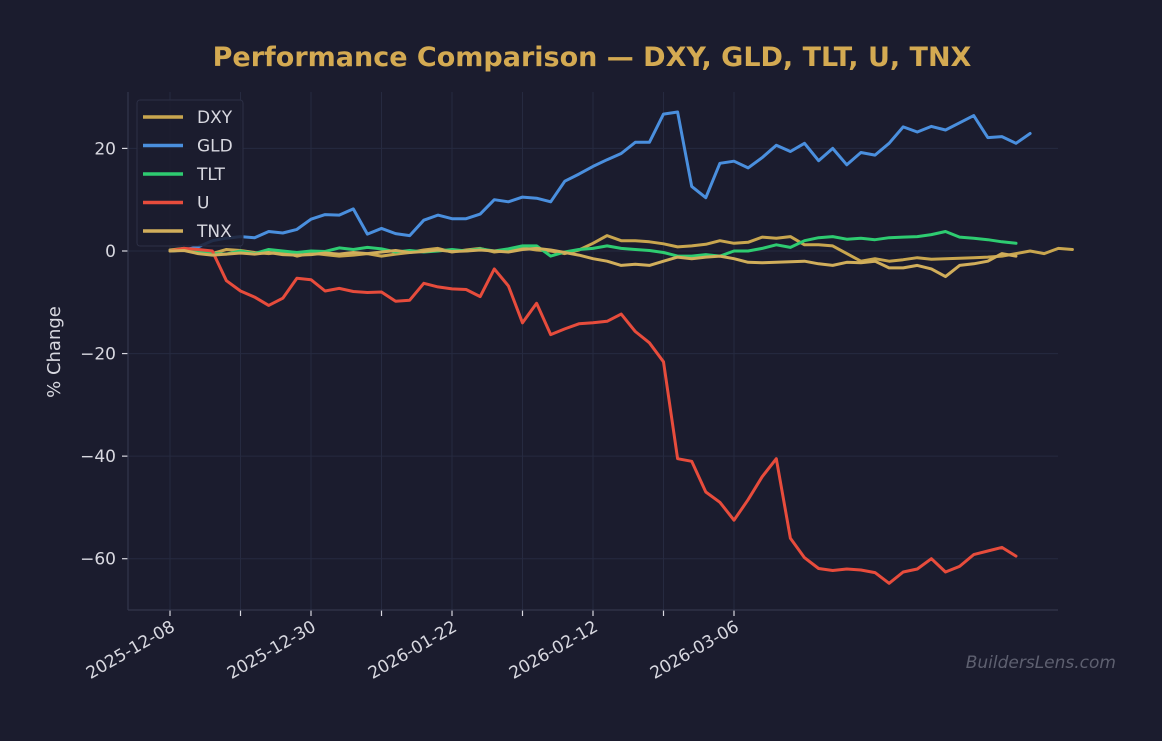 The image size is (1162, 741). What do you see at coordinates (215, 118) in the screenshot?
I see `legend-label-dxy: DXY` at bounding box center [215, 118].